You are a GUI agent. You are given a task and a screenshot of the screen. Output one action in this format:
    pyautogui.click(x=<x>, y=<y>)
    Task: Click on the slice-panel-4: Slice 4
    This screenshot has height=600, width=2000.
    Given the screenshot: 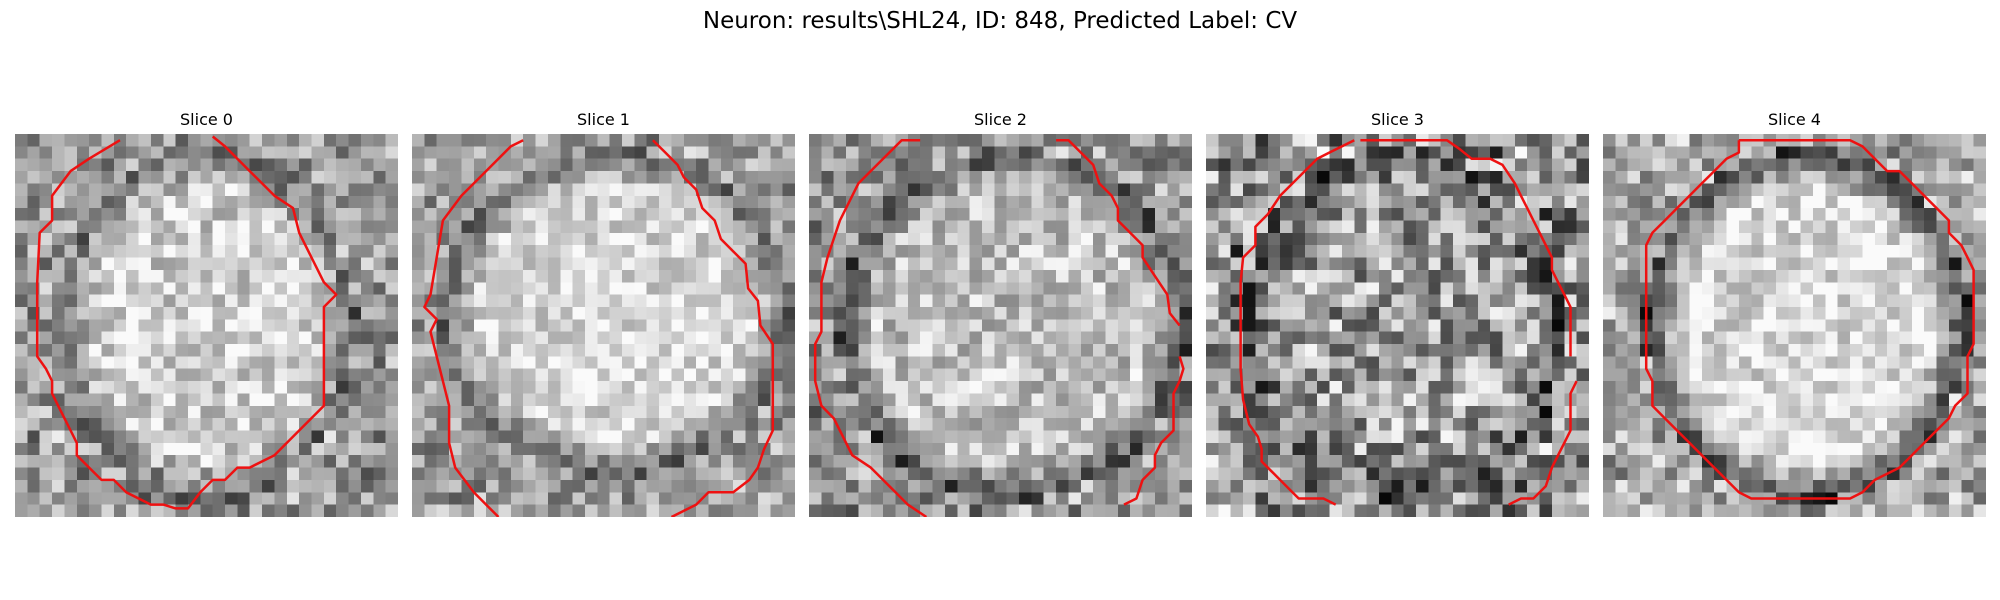 What is the action you would take?
    pyautogui.click(x=1794, y=313)
    